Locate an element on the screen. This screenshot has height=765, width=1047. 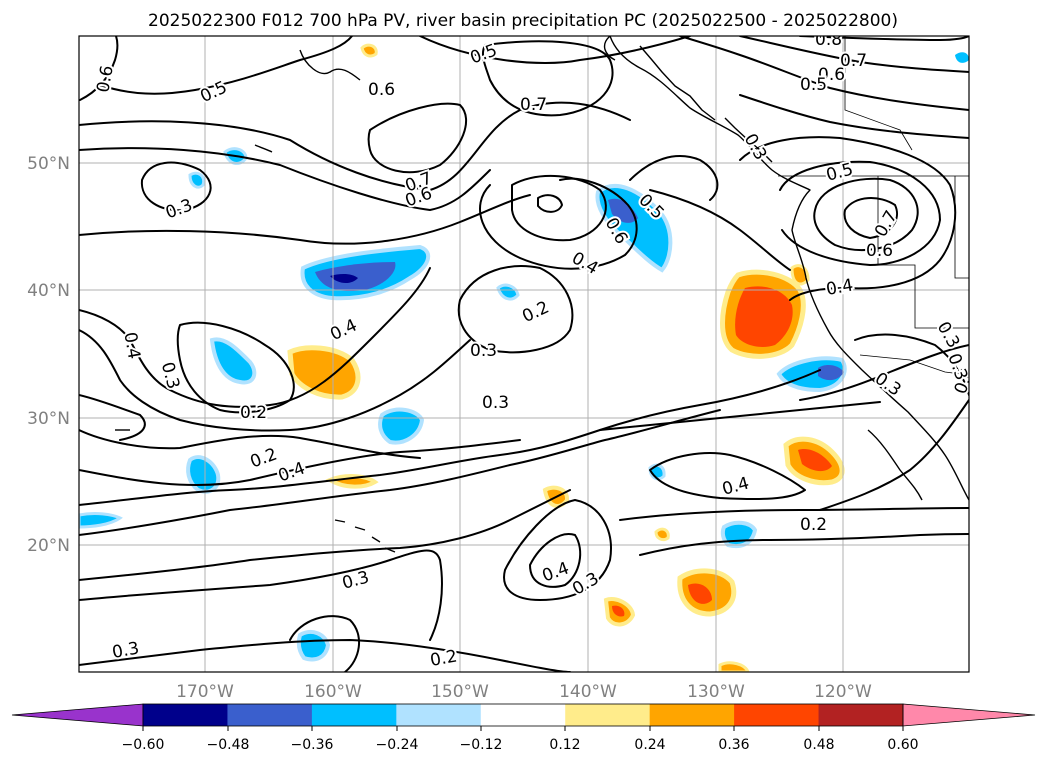
lat-label: 30°N is located at coordinates (48, 419).